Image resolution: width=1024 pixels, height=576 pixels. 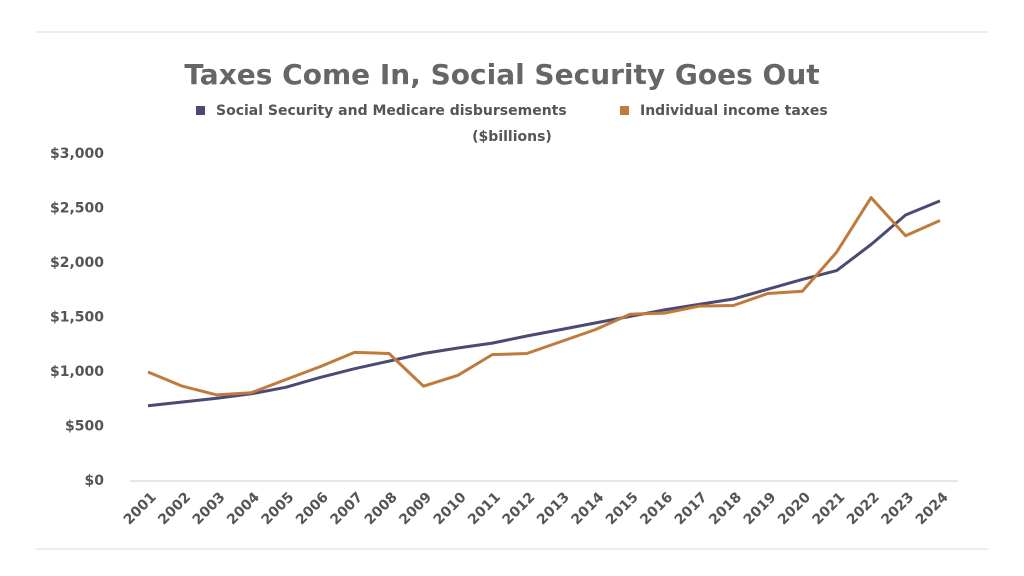 What do you see at coordinates (656, 508) in the screenshot?
I see `x-tick-label: 2016` at bounding box center [656, 508].